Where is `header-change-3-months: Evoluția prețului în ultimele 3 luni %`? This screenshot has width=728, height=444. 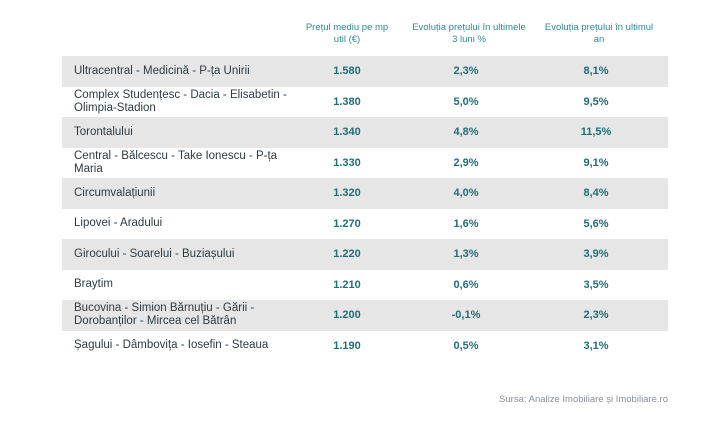
header-change-3-months: Evoluția prețului în ultimele 3 luni % is located at coordinates (469, 33).